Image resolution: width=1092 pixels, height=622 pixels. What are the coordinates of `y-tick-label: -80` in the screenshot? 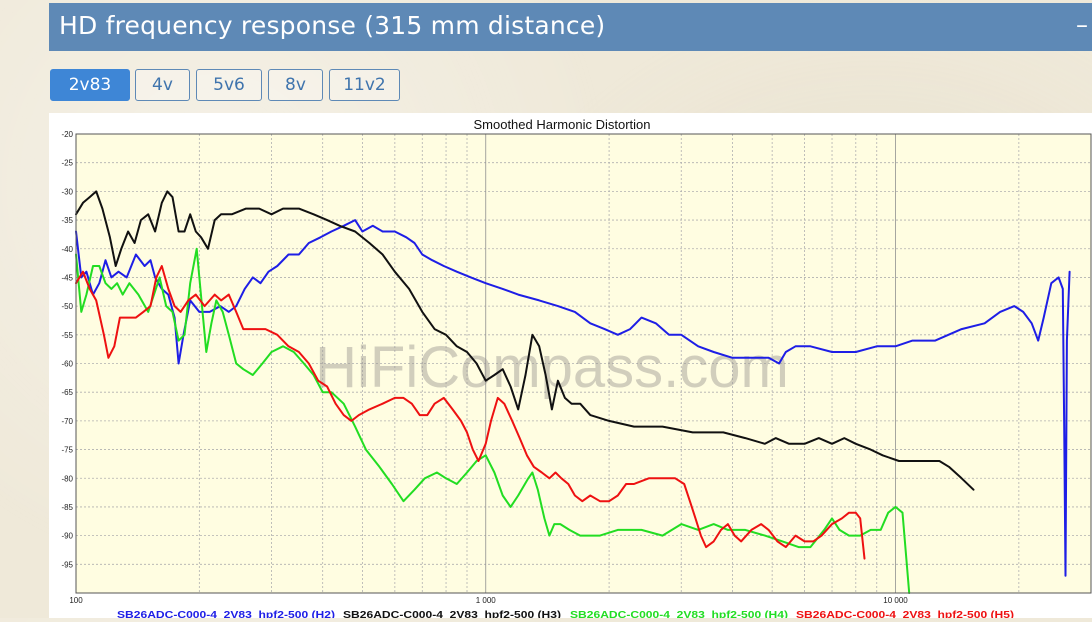 It's located at (67, 478).